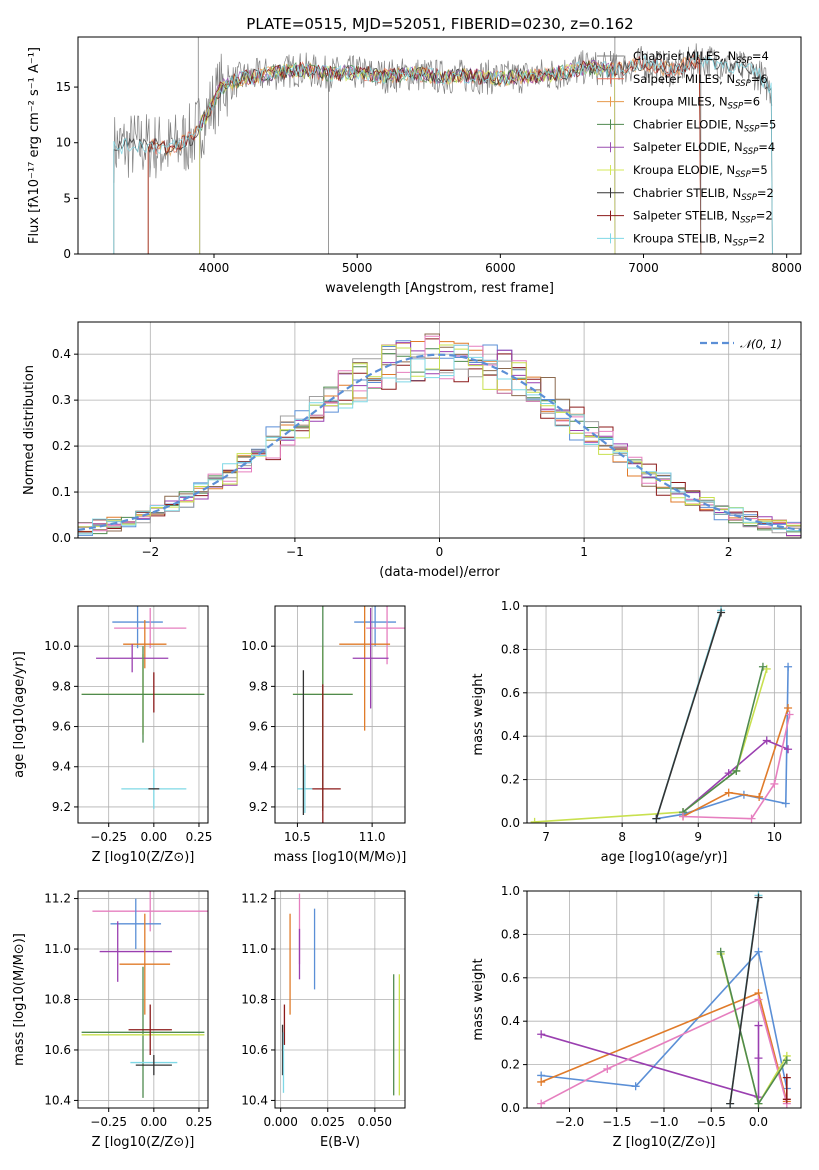 The width and height of the screenshot is (819, 1170). Describe the element at coordinates (199, 1122) in the screenshot. I see `x-tick-label: 0.25` at that location.